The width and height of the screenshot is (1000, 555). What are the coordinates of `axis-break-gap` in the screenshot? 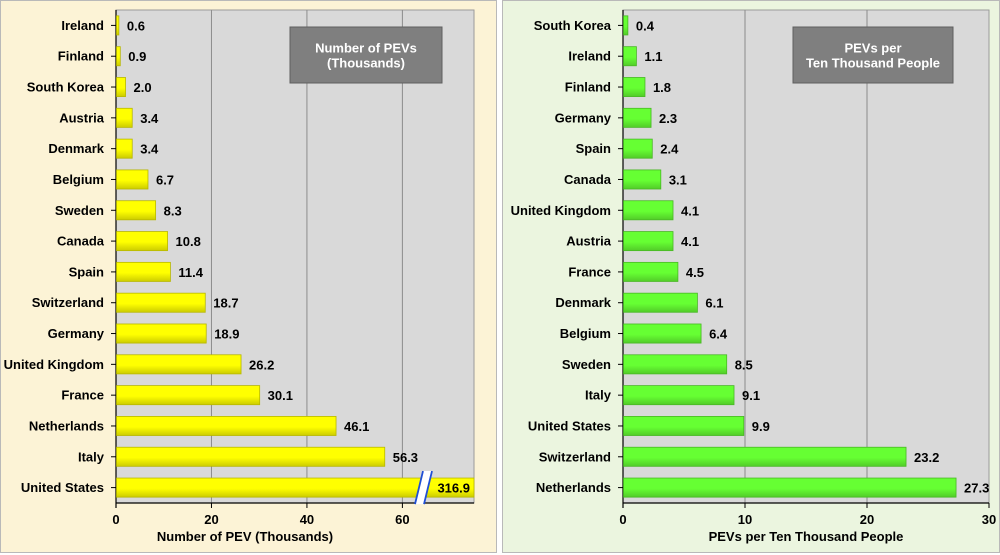 It's located at (423, 488).